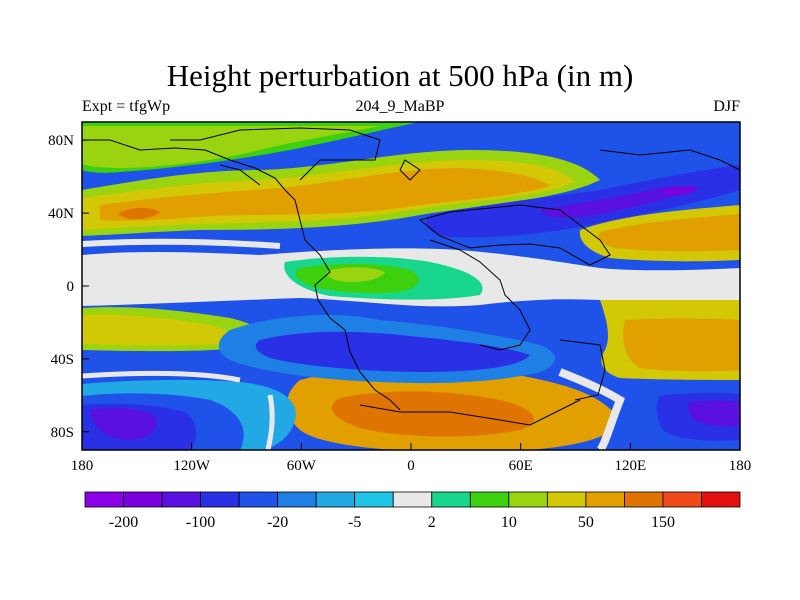 This screenshot has width=800, height=600. Describe the element at coordinates (302, 466) in the screenshot. I see `x-tick-label: 60W` at that location.